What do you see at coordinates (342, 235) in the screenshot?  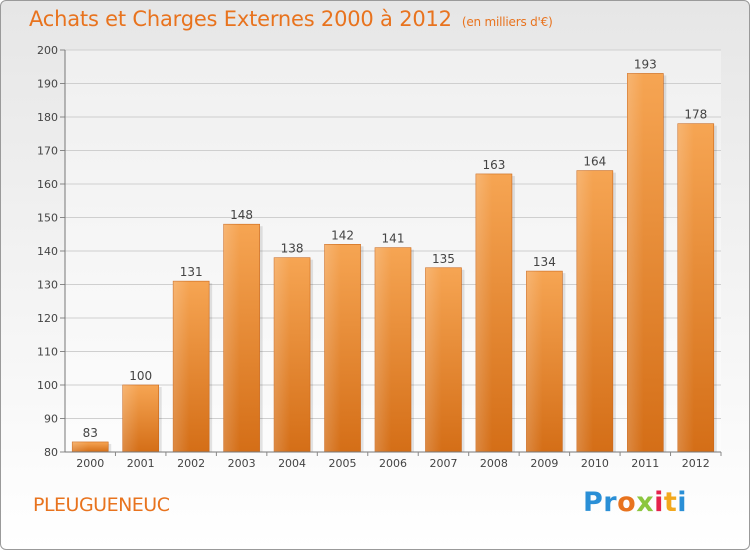 I see `data-label: 142` at bounding box center [342, 235].